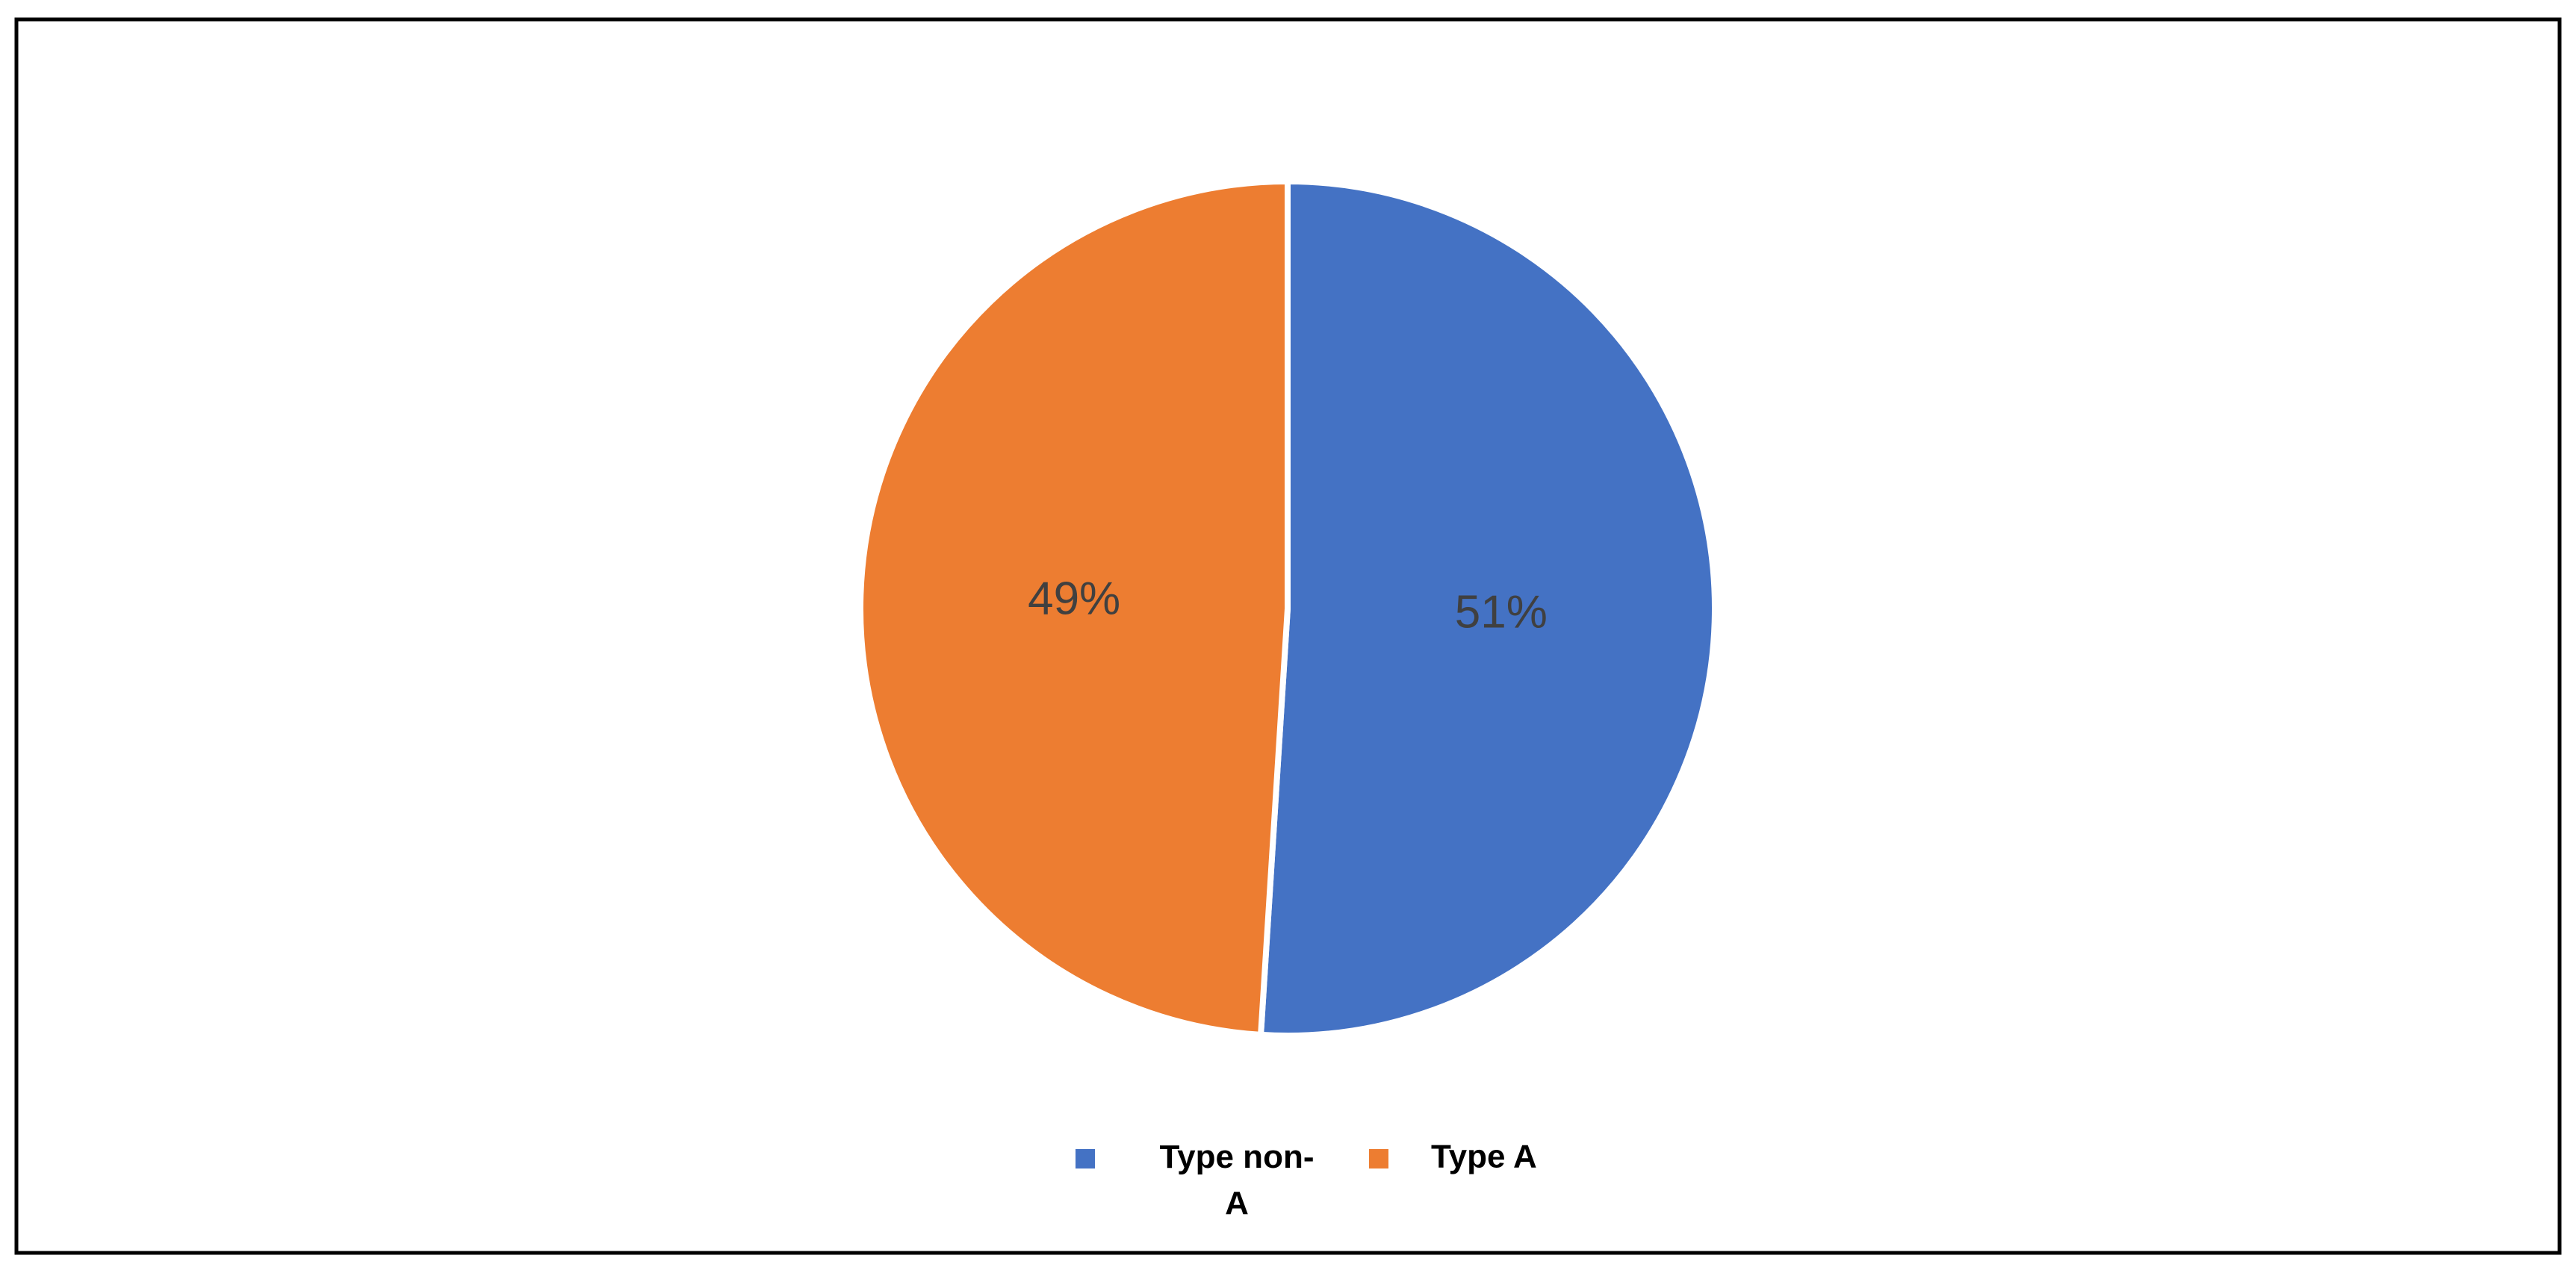 The width and height of the screenshot is (2576, 1279). I want to click on legend-label: Type A, so click(1484, 1157).